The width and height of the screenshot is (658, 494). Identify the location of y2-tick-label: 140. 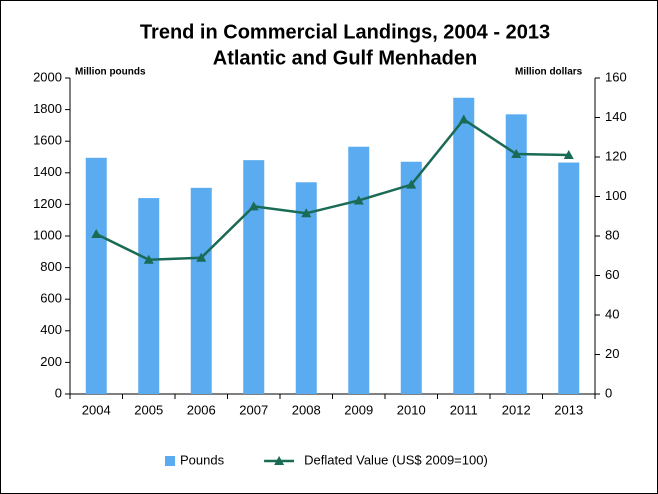
(616, 116).